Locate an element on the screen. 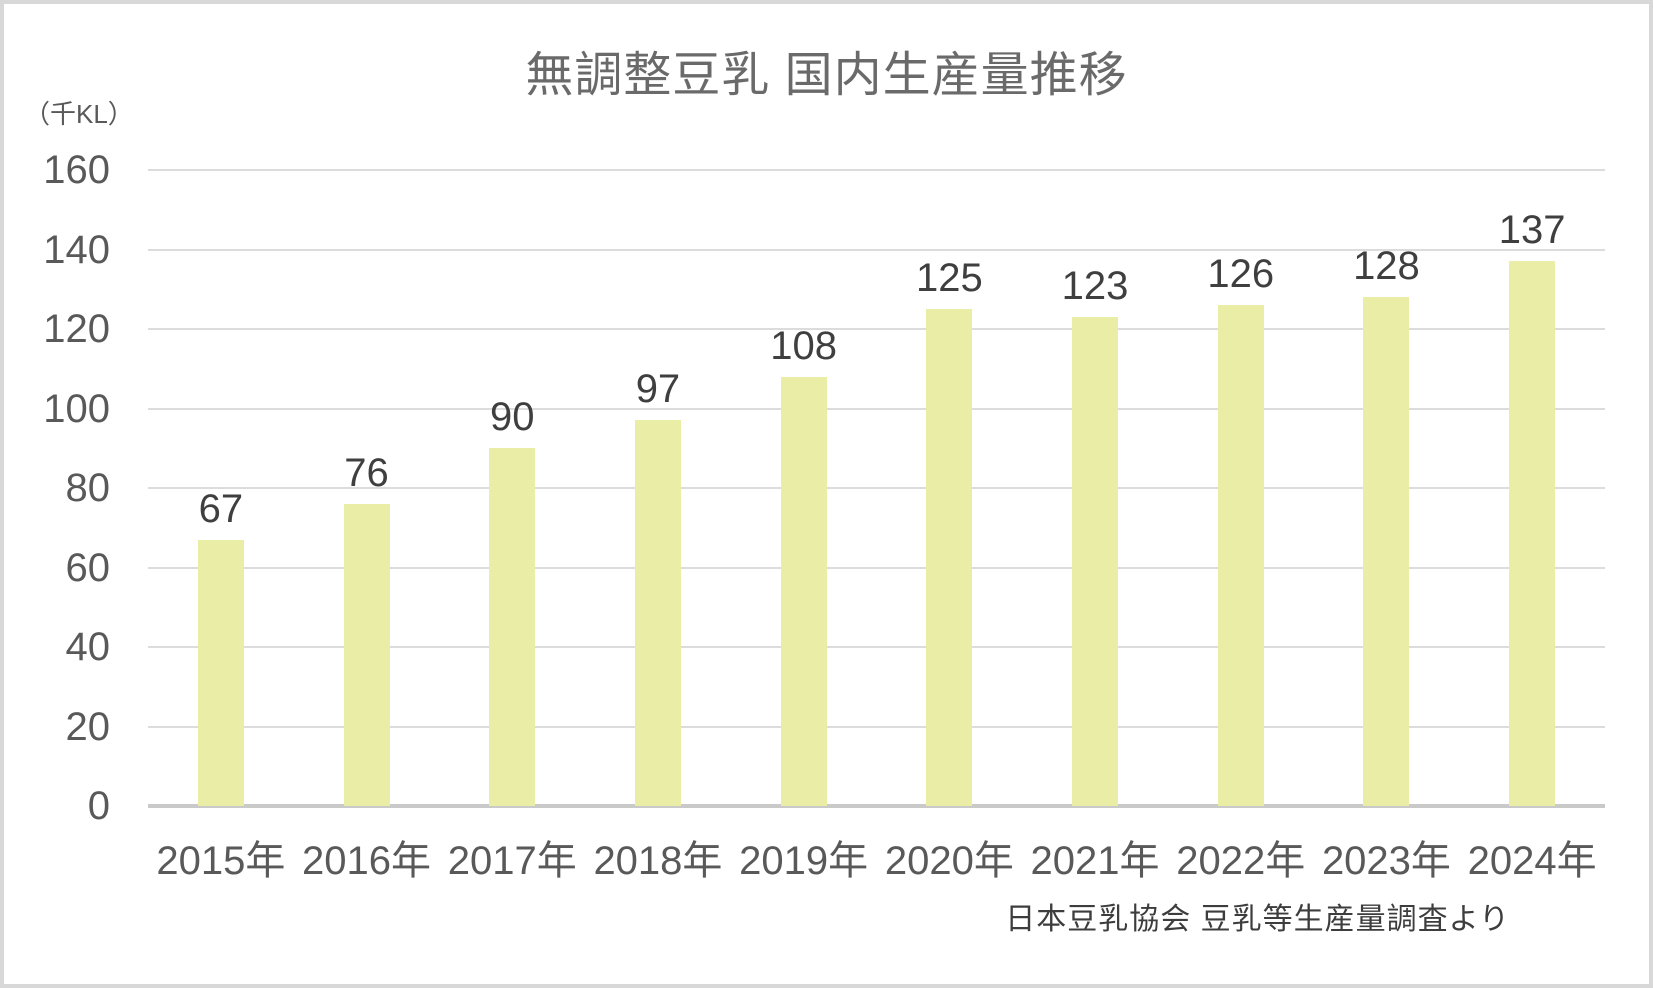  x-tick-label: 2023年 is located at coordinates (1386, 861).